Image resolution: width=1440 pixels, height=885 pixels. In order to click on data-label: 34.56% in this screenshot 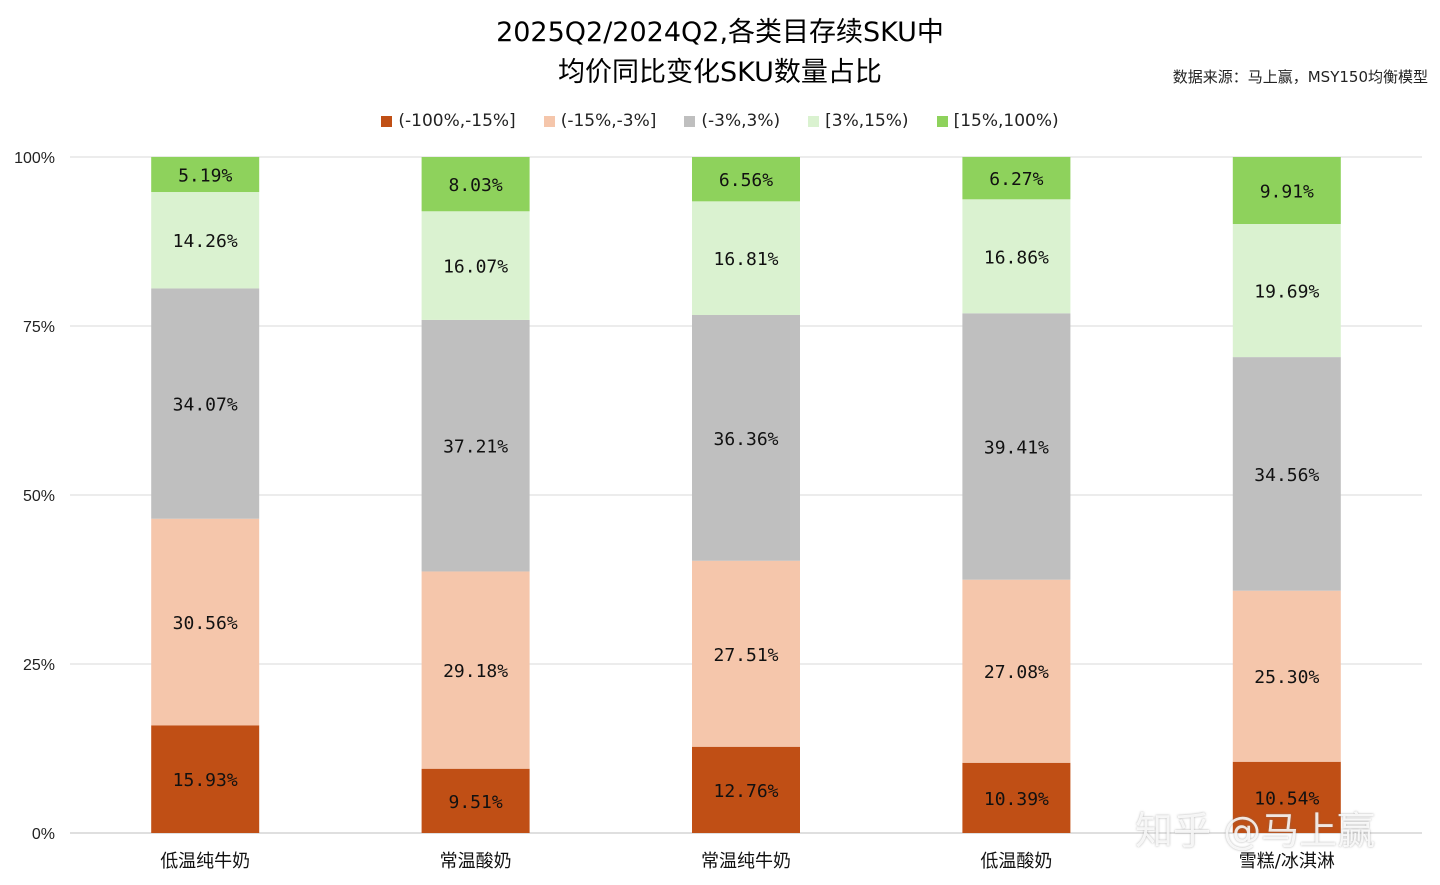, I will do `click(1286, 475)`.